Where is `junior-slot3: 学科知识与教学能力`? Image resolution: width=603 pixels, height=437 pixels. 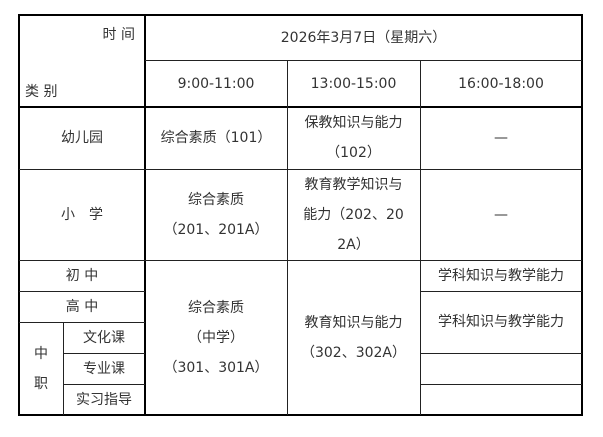
junior-slot3: 学科知识与教学能力 is located at coordinates (501, 275).